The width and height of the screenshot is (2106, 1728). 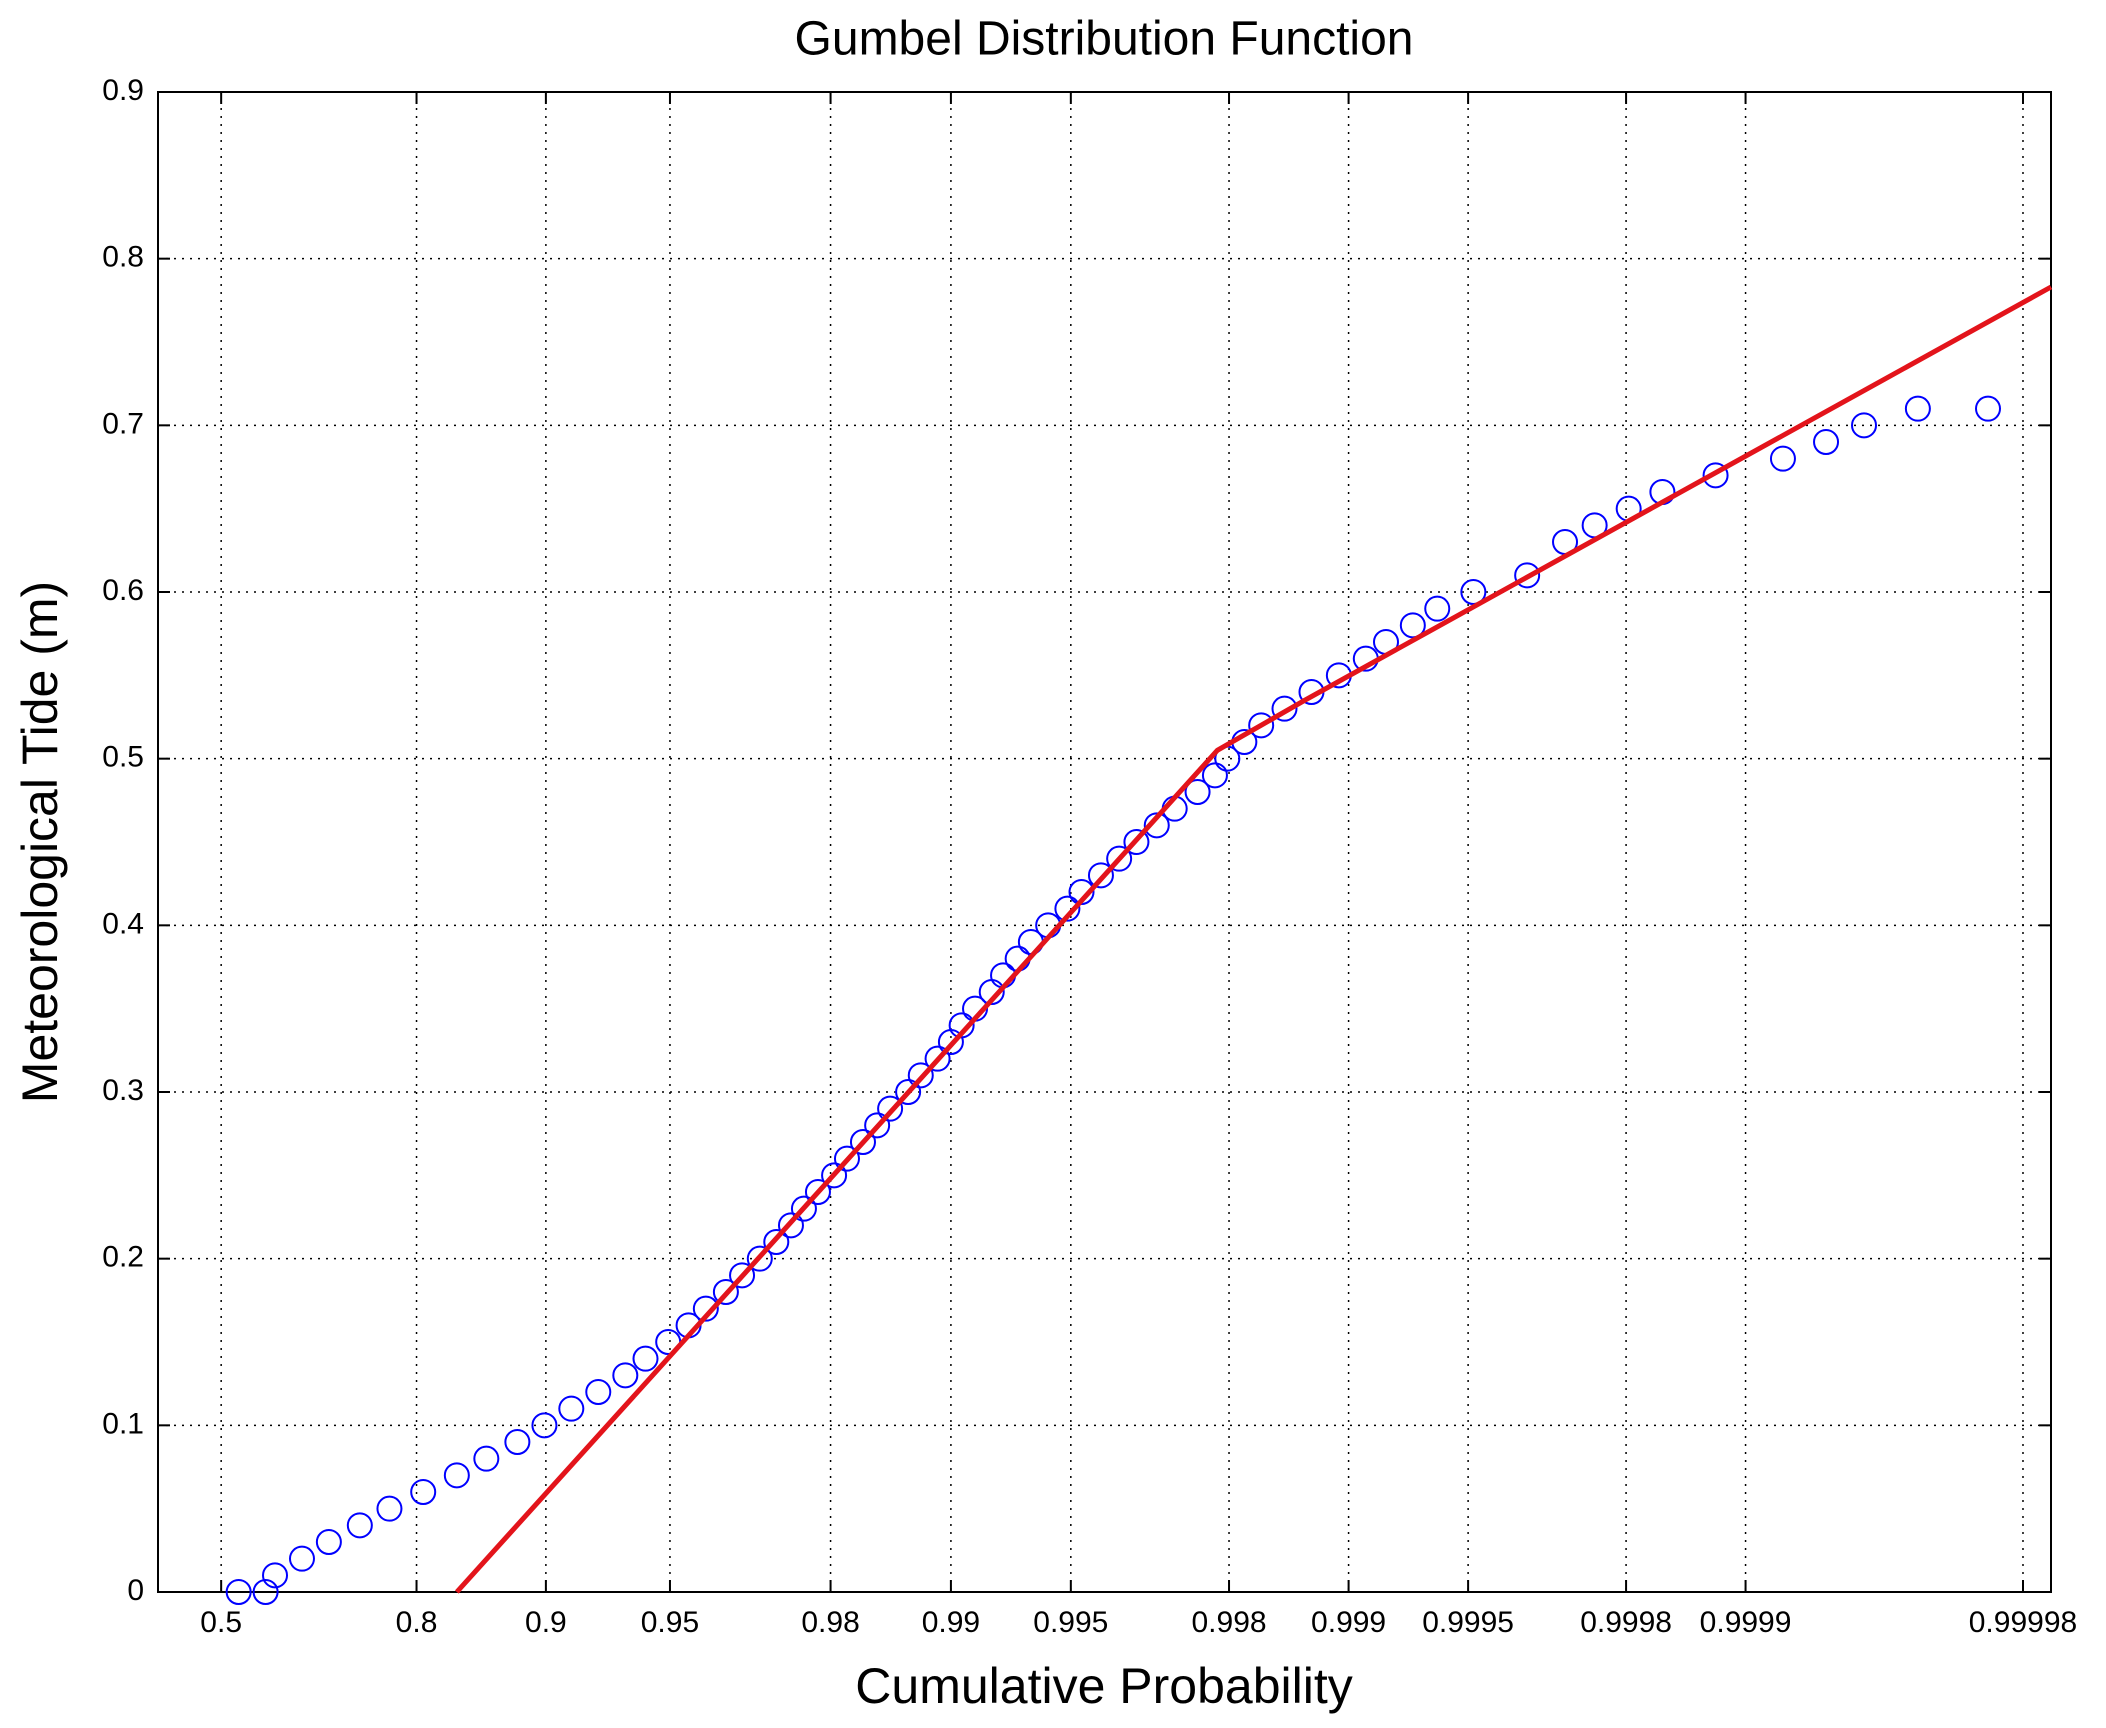 I want to click on x-tick-label: 0.5, so click(x=221, y=1622).